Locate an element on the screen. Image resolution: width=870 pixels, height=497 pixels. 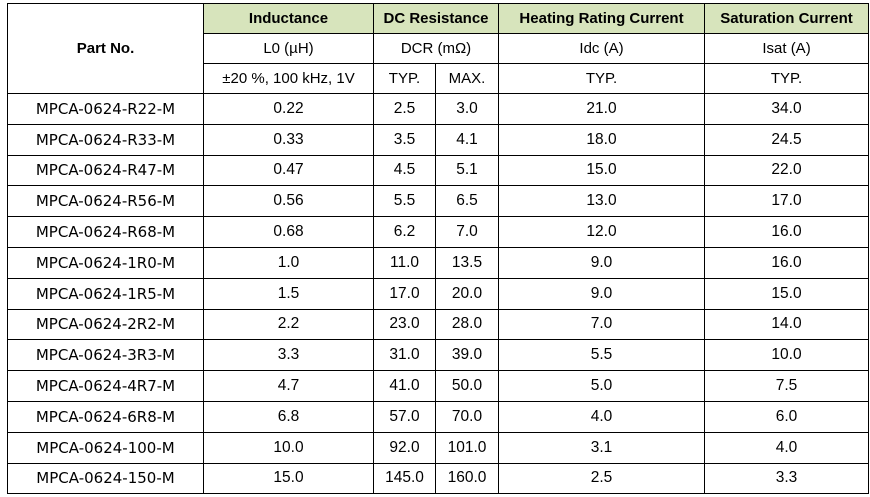
dcr-typ-cell: 2.5 is located at coordinates (404, 109).